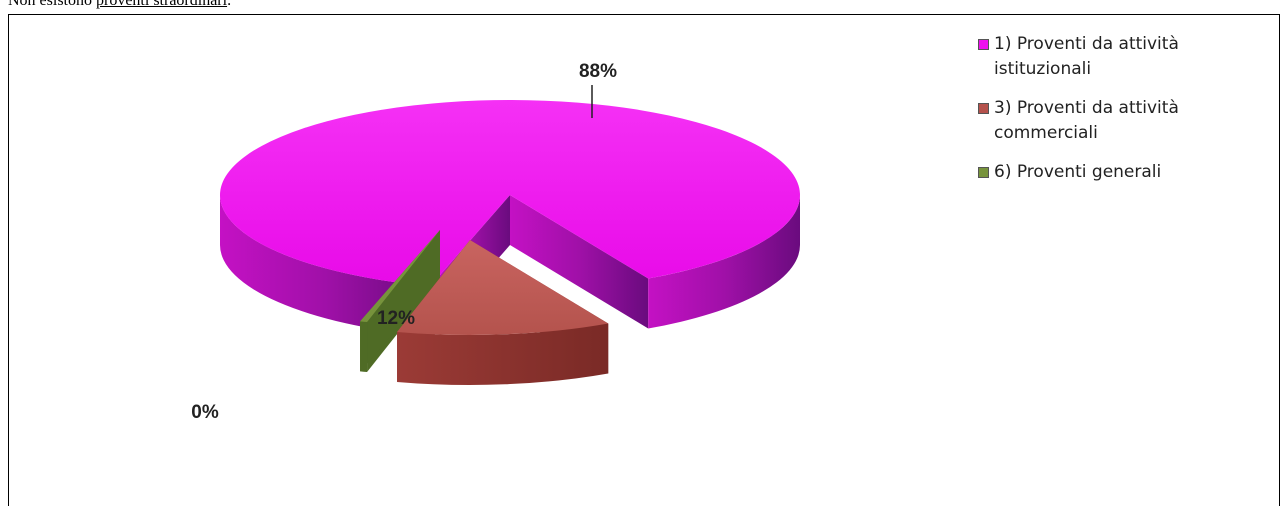 This screenshot has height=506, width=1284. I want to click on legend-label-generali: 6) Proventi generali, so click(1078, 172).